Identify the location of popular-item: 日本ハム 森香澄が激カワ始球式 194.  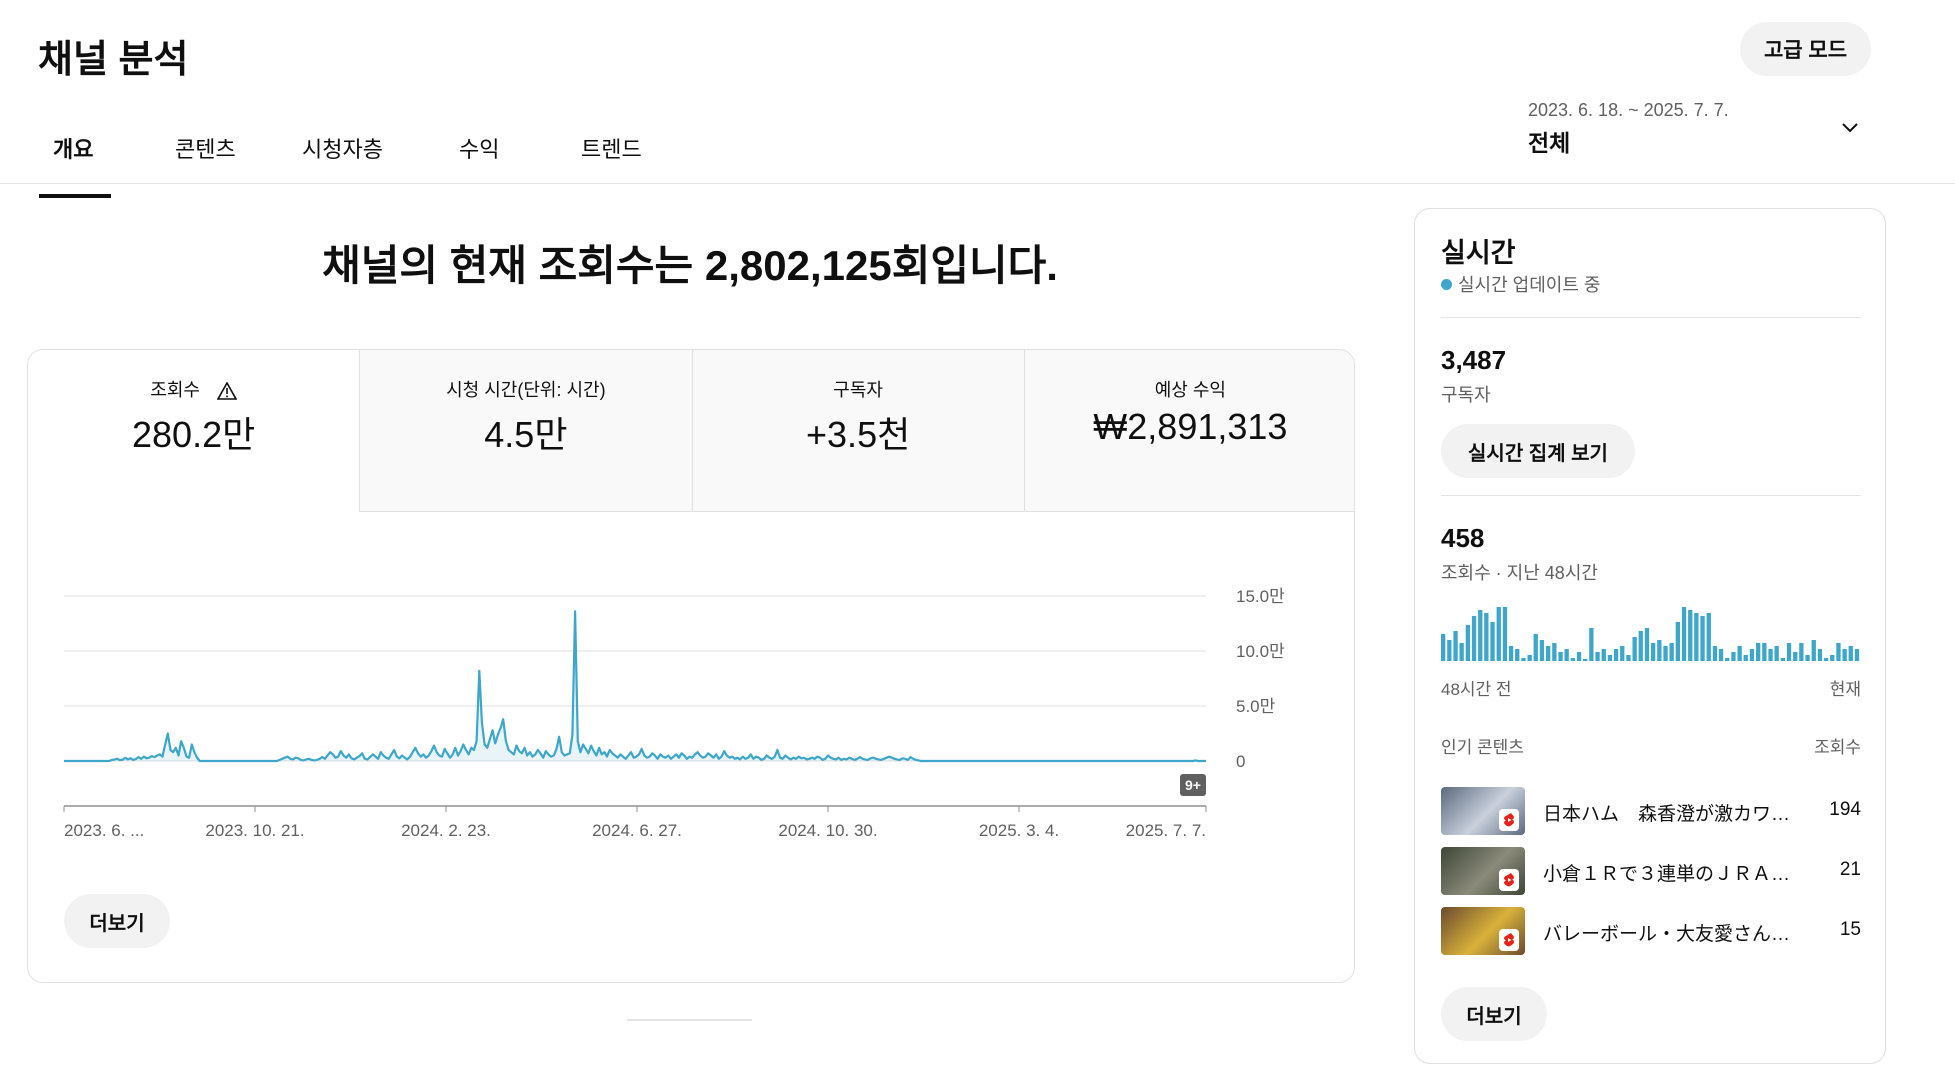
(1651, 811).